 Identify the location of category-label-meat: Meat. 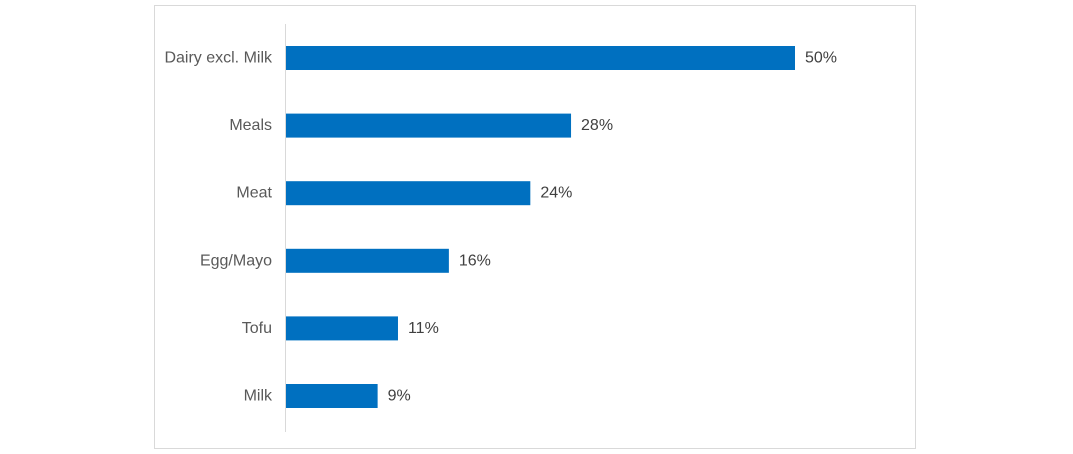
(254, 193).